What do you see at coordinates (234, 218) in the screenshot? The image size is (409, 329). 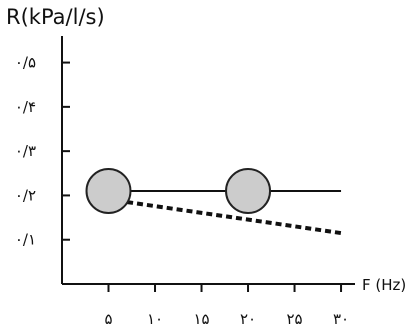 I see `dashed-series-line` at bounding box center [234, 218].